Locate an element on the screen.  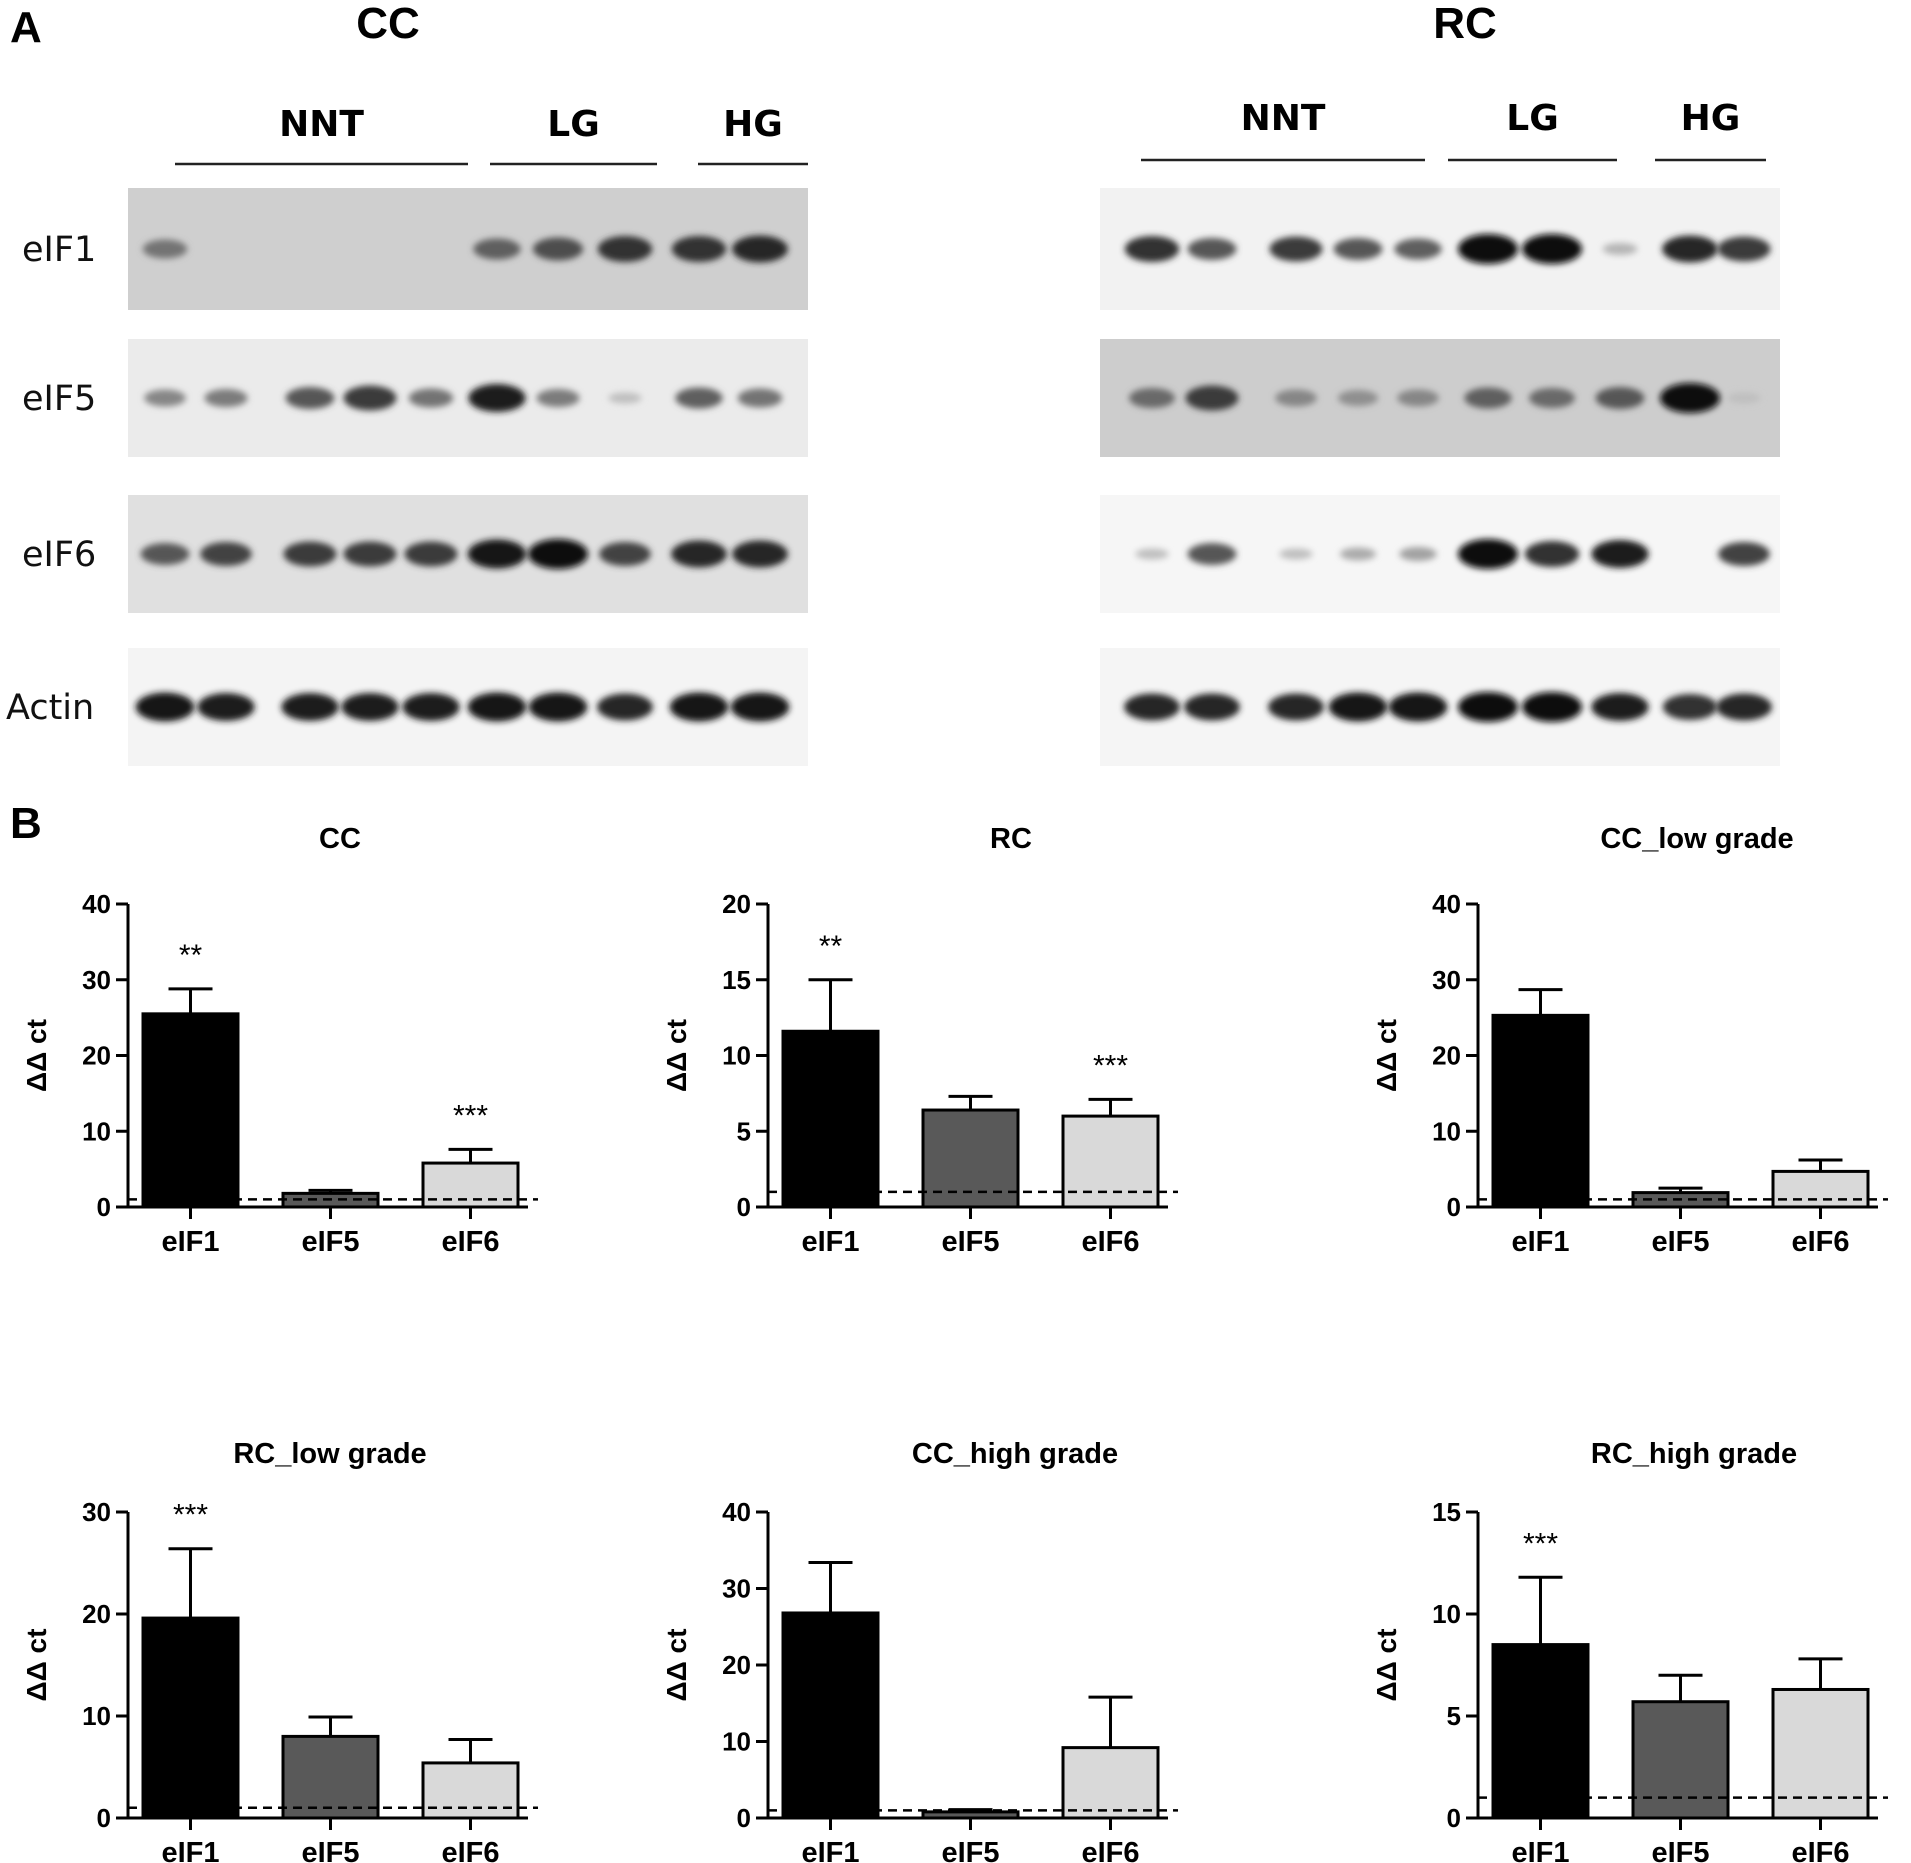
blot-row-eif1 is located at coordinates (1440, 249).